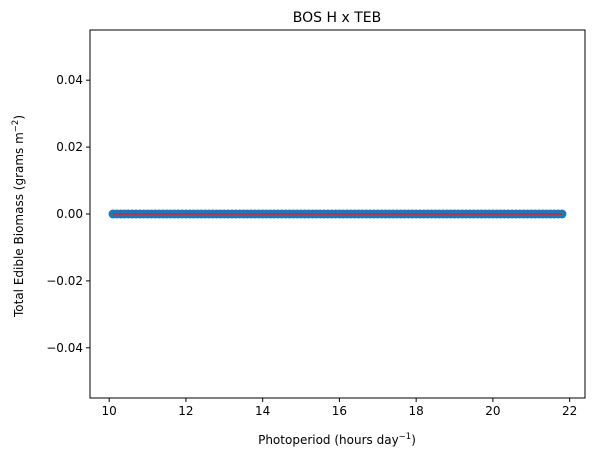 The width and height of the screenshot is (595, 460). I want to click on y-tick-label: −0.02, so click(64, 281).